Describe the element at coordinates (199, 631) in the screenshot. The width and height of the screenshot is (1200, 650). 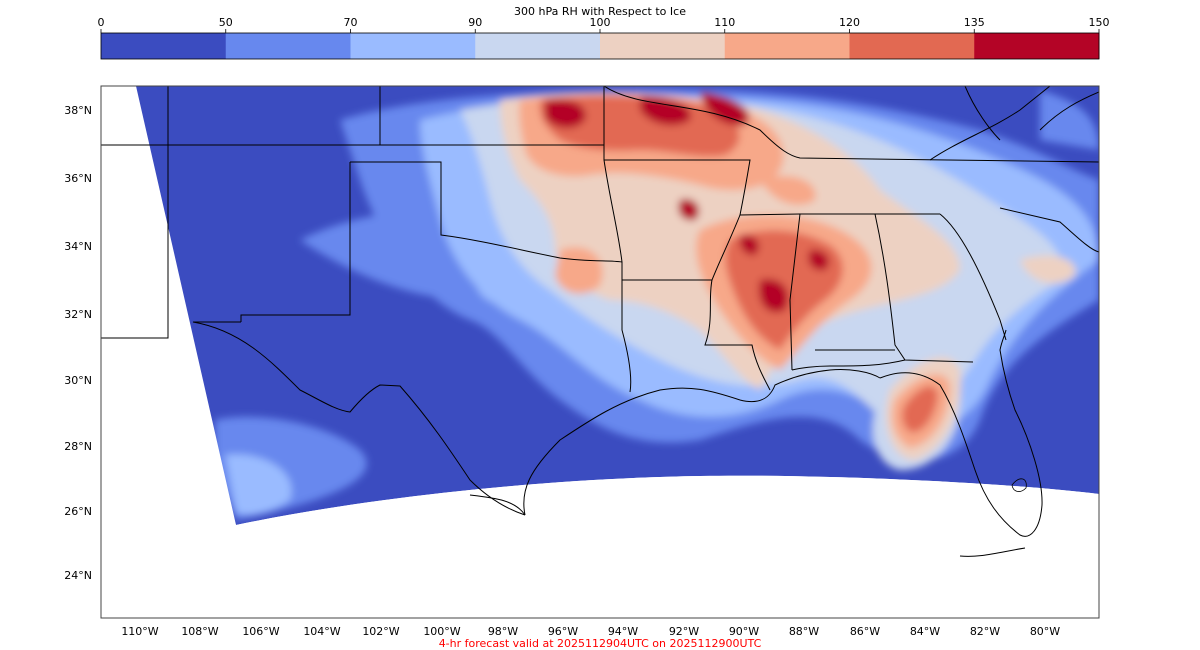
I see `longitude-label: 108°W` at that location.